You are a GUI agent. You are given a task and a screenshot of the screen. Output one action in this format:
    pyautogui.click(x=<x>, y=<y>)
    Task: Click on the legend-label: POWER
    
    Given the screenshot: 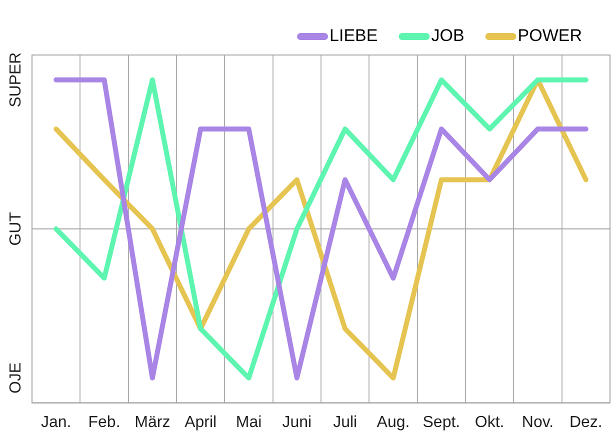 What is the action you would take?
    pyautogui.click(x=550, y=36)
    